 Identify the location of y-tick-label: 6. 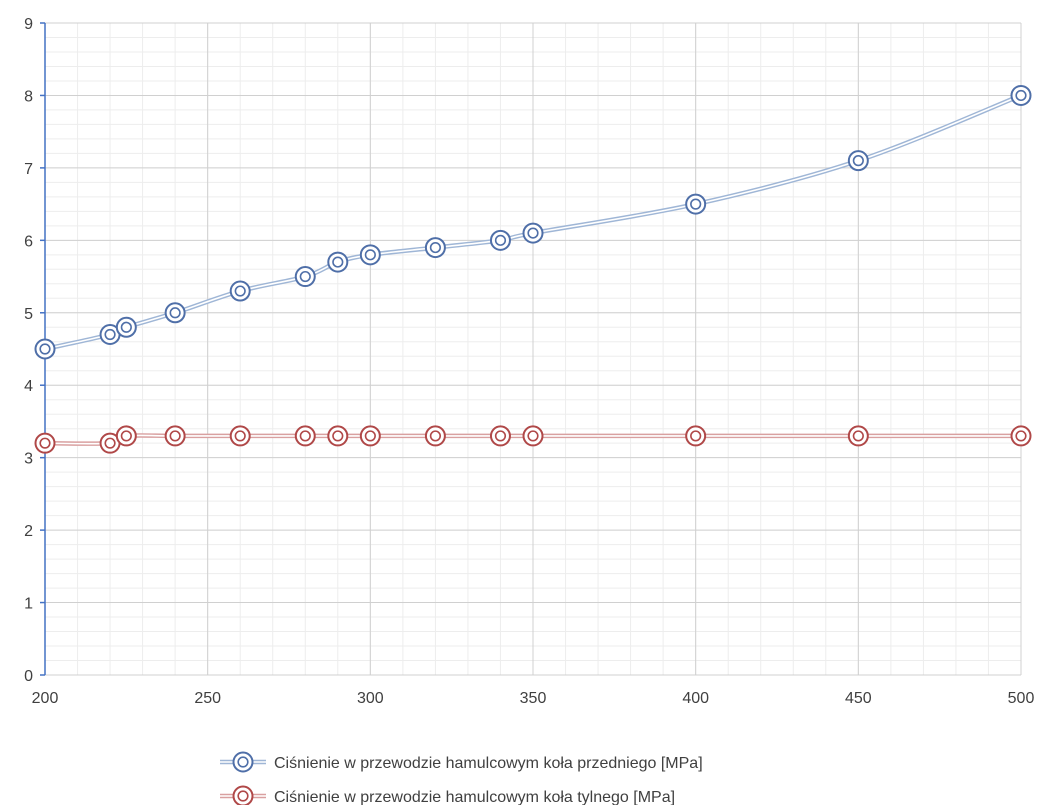
(28, 241).